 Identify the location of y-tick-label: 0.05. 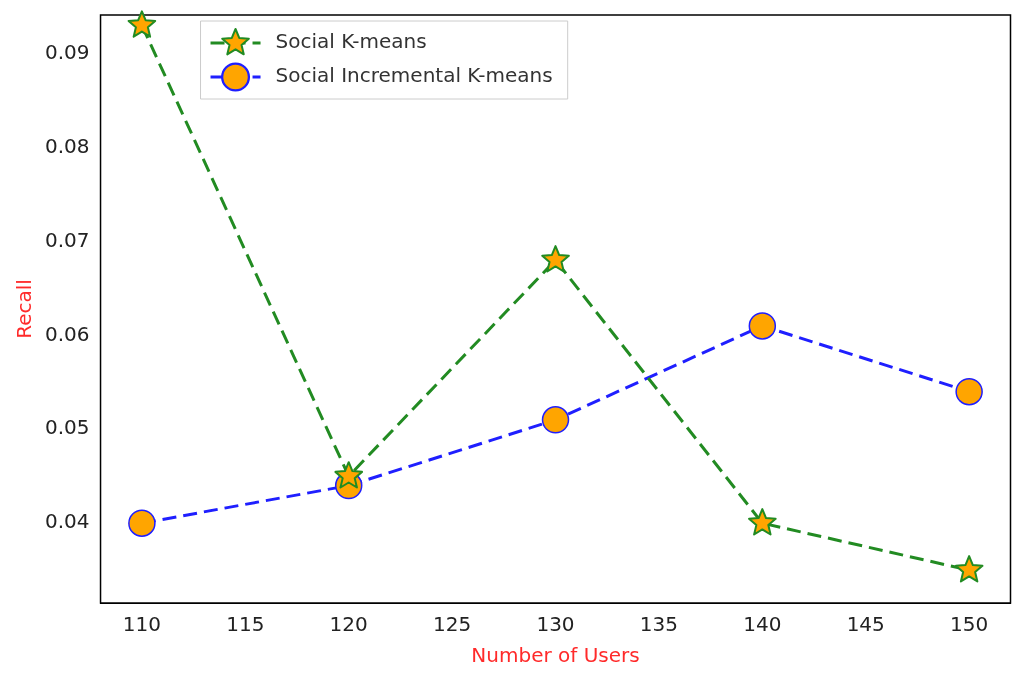
(67, 427).